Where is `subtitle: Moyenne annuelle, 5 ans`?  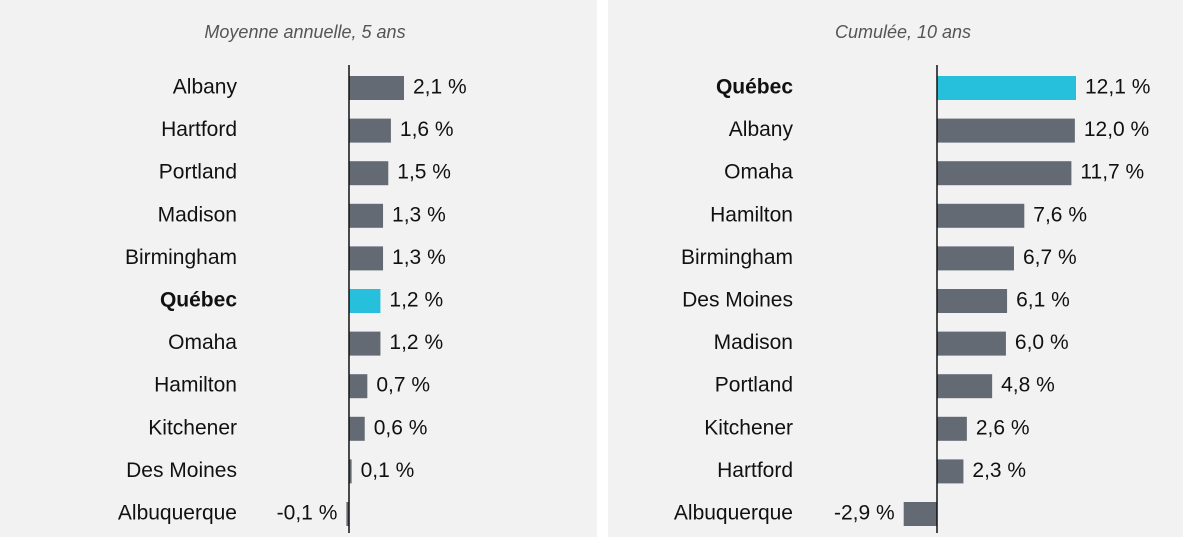
subtitle: Moyenne annuelle, 5 ans is located at coordinates (304, 32).